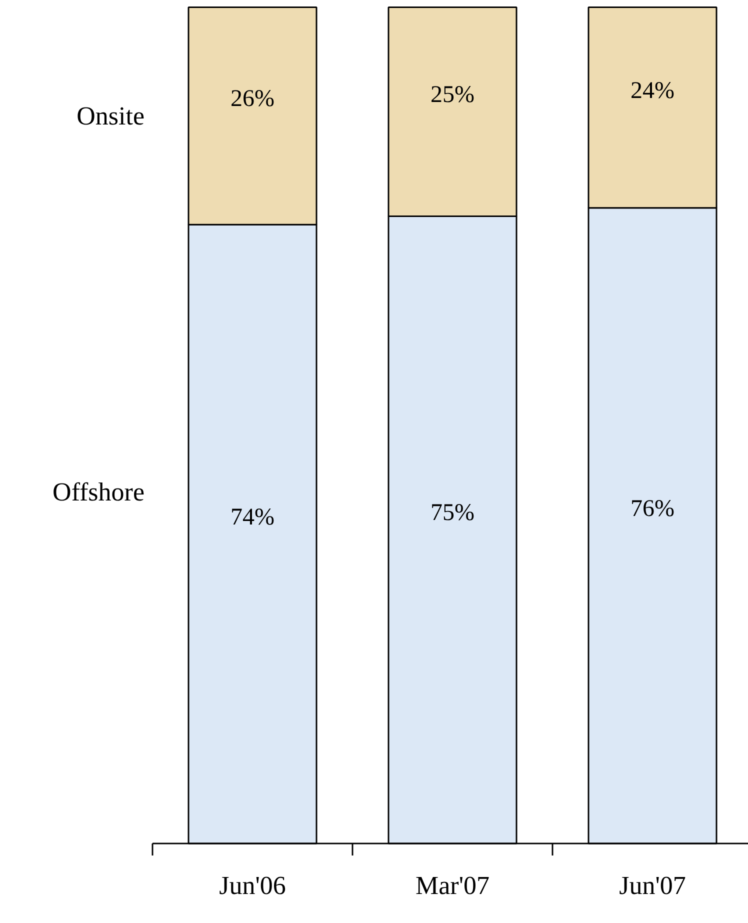 This screenshot has width=748, height=923. Describe the element at coordinates (252, 885) in the screenshot. I see `x-tick-label: Jun'06` at that location.